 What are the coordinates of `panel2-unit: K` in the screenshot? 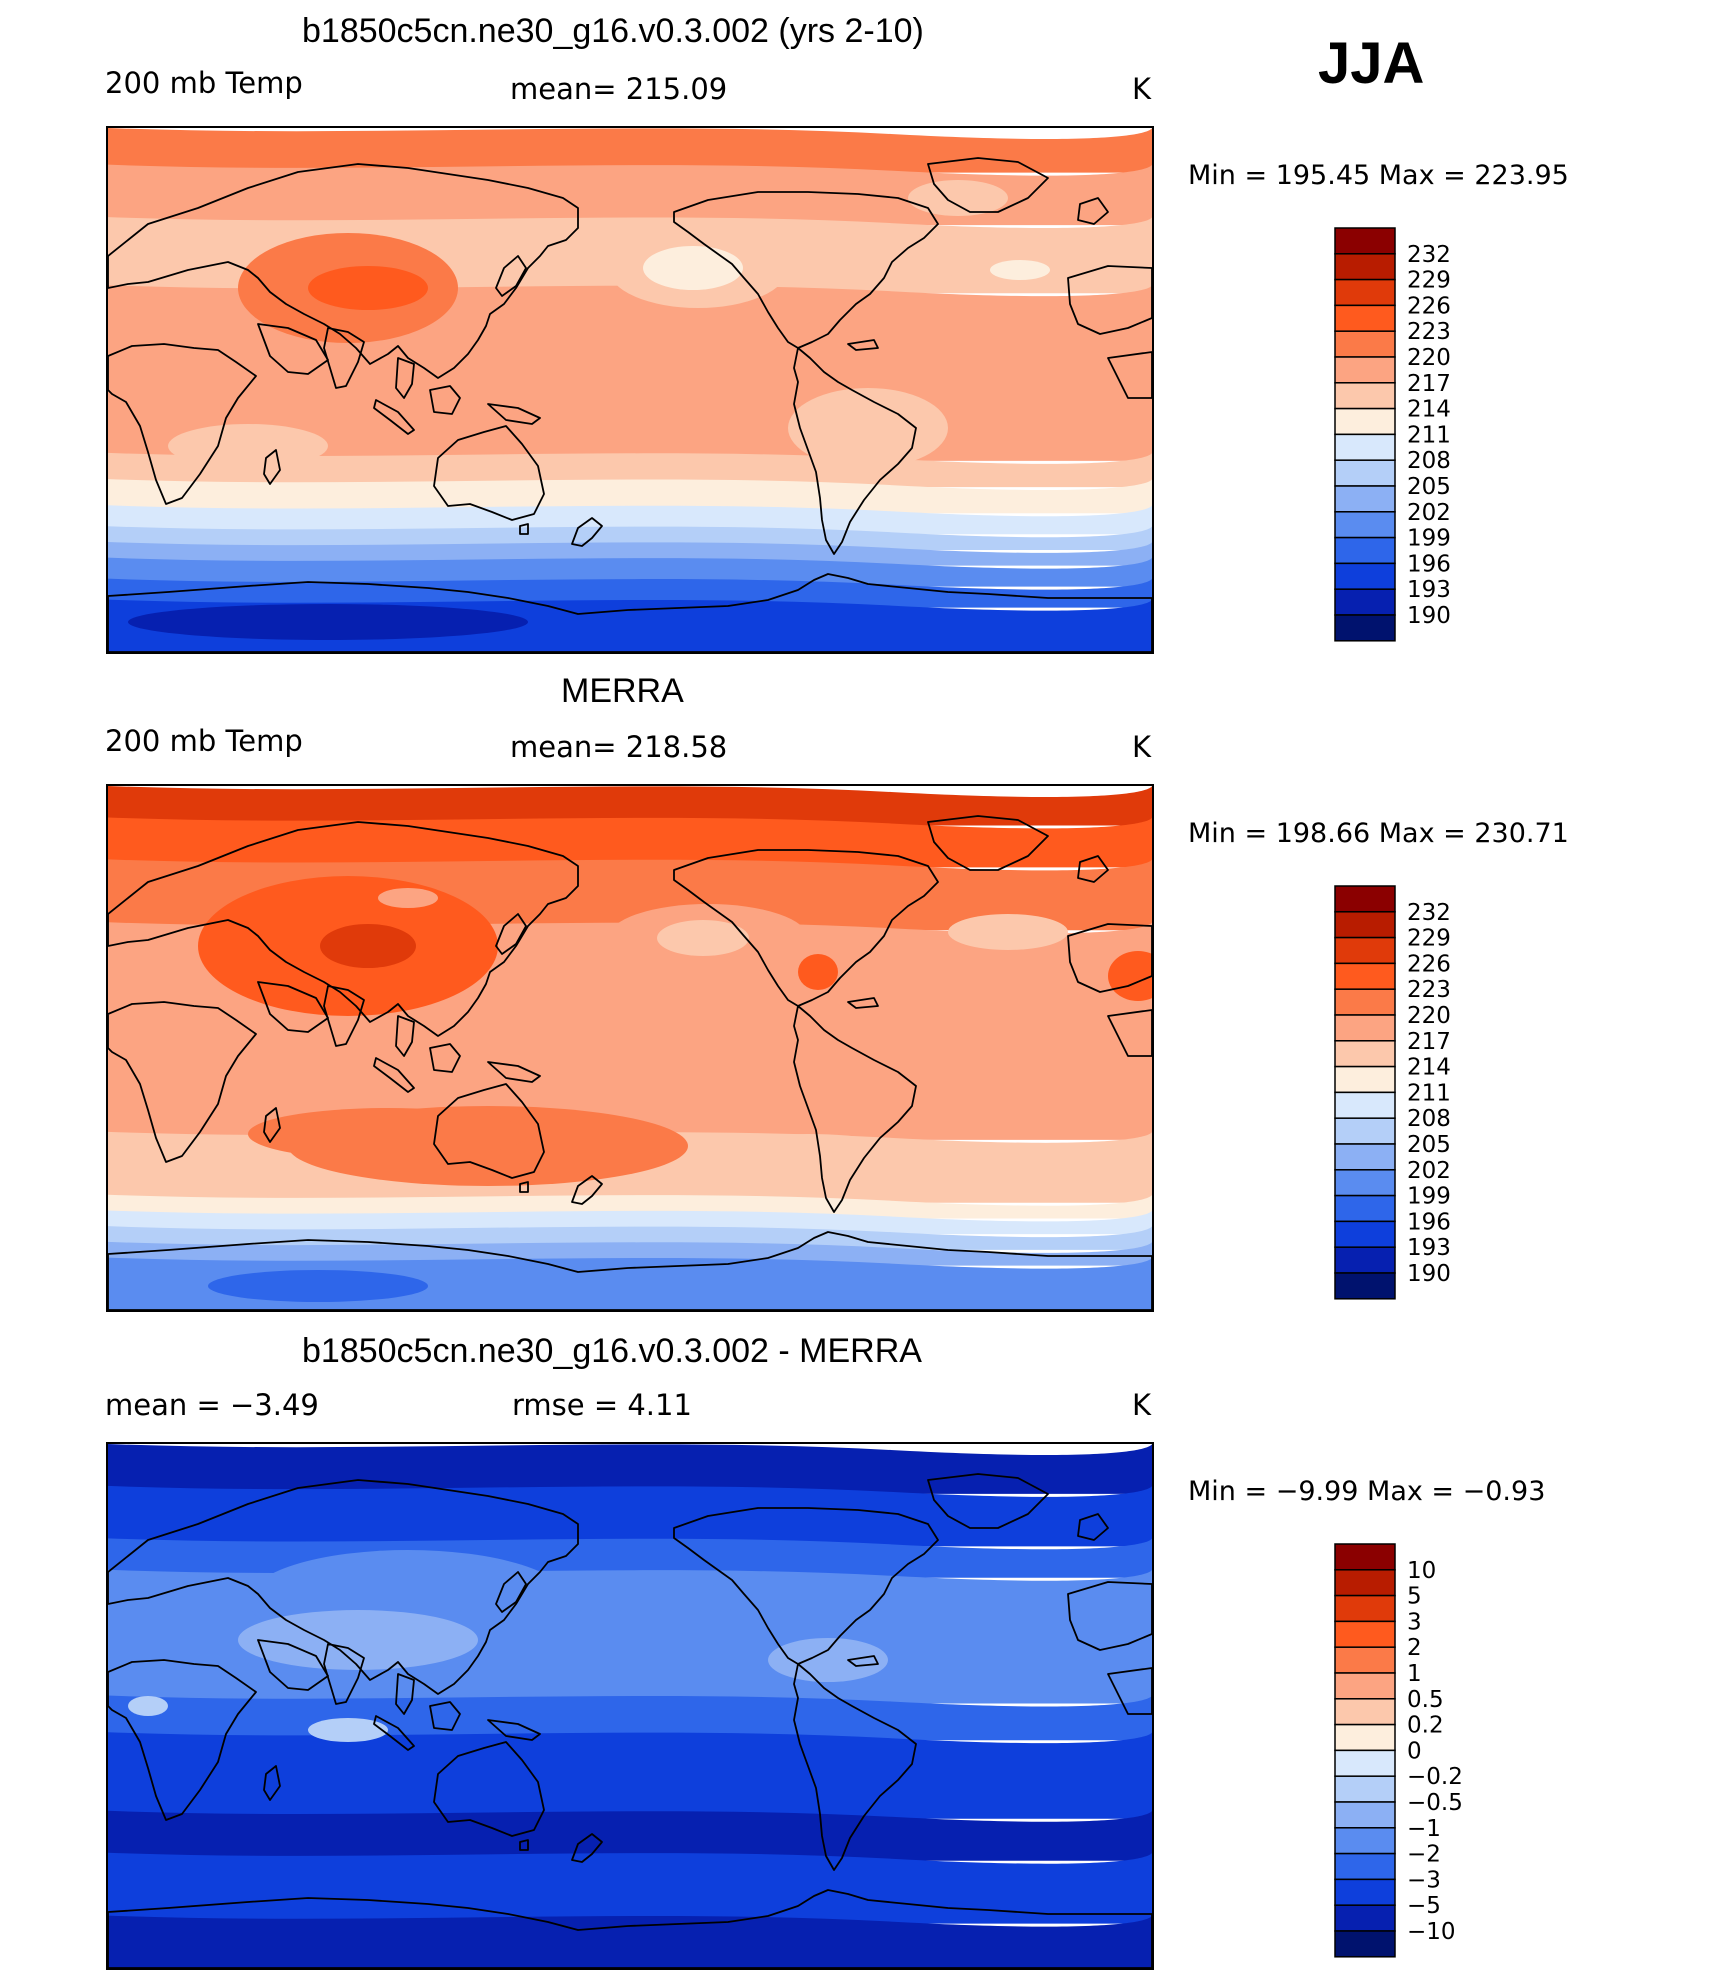 It's located at (1142, 747).